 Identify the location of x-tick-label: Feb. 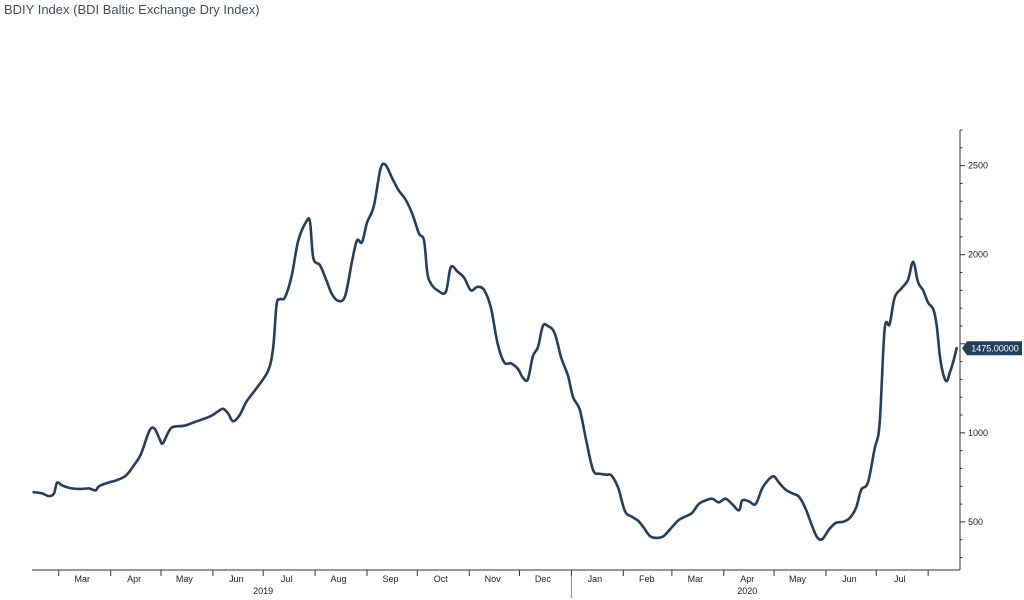
(647, 579).